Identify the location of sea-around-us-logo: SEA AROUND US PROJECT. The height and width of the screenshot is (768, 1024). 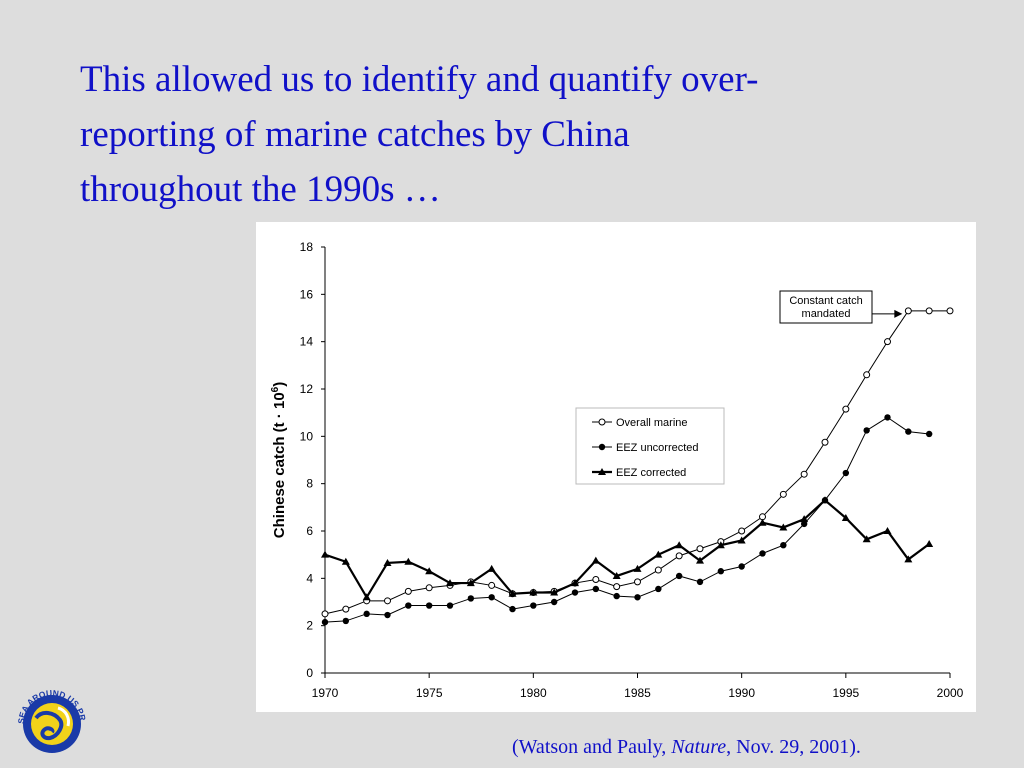
(51, 718).